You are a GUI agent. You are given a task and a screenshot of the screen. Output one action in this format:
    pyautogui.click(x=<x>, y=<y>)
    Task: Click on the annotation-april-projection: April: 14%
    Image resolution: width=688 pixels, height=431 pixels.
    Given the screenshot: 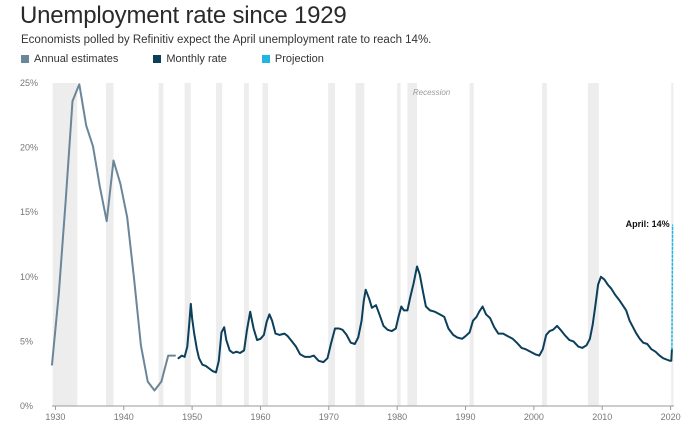 What is the action you would take?
    pyautogui.click(x=648, y=224)
    